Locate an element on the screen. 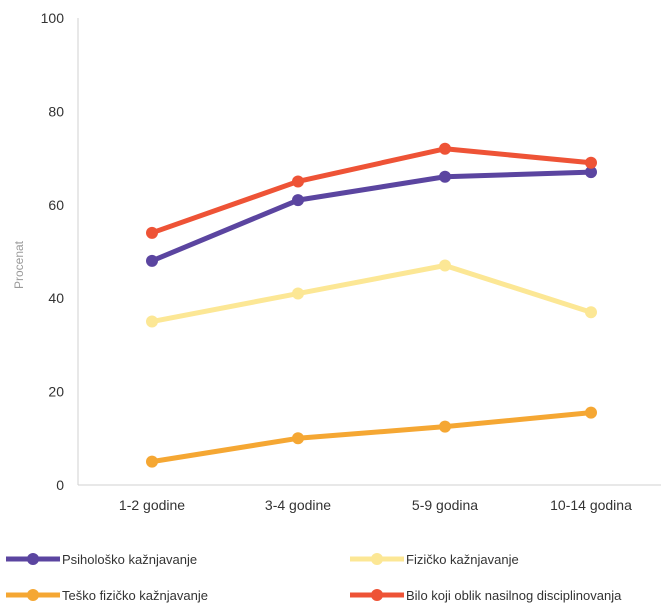 This screenshot has width=661, height=605. legend-label: Bilo koji oblik nasilnog disciplinovanja is located at coordinates (514, 595).